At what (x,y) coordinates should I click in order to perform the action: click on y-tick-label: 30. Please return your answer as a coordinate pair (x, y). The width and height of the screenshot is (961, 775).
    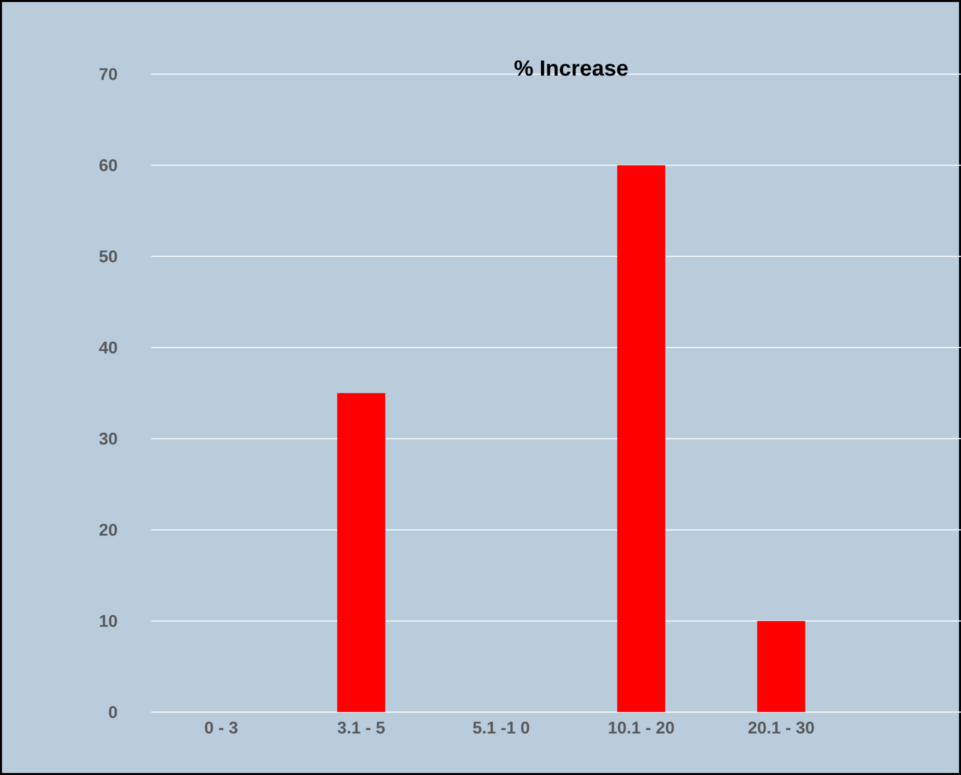
    Looking at the image, I should click on (108, 438).